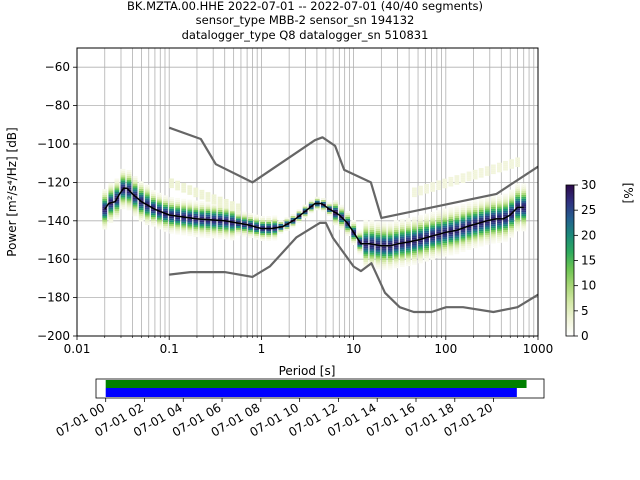 The height and width of the screenshot is (480, 640). I want to click on y-tick-label: −120, so click(53, 182).